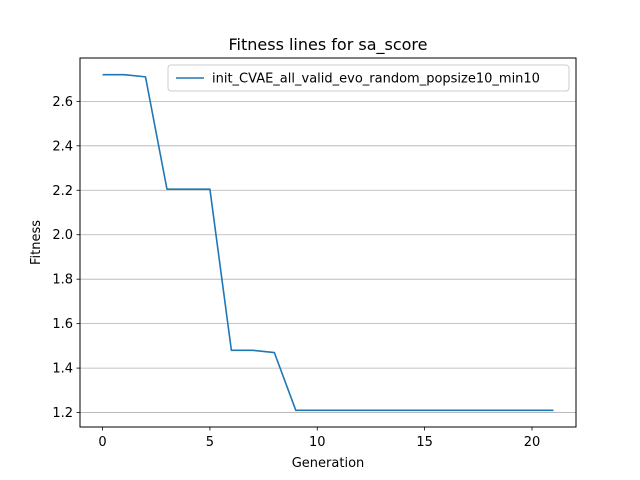 The height and width of the screenshot is (480, 640). I want to click on y-tick-label: 2.0, so click(62, 235).